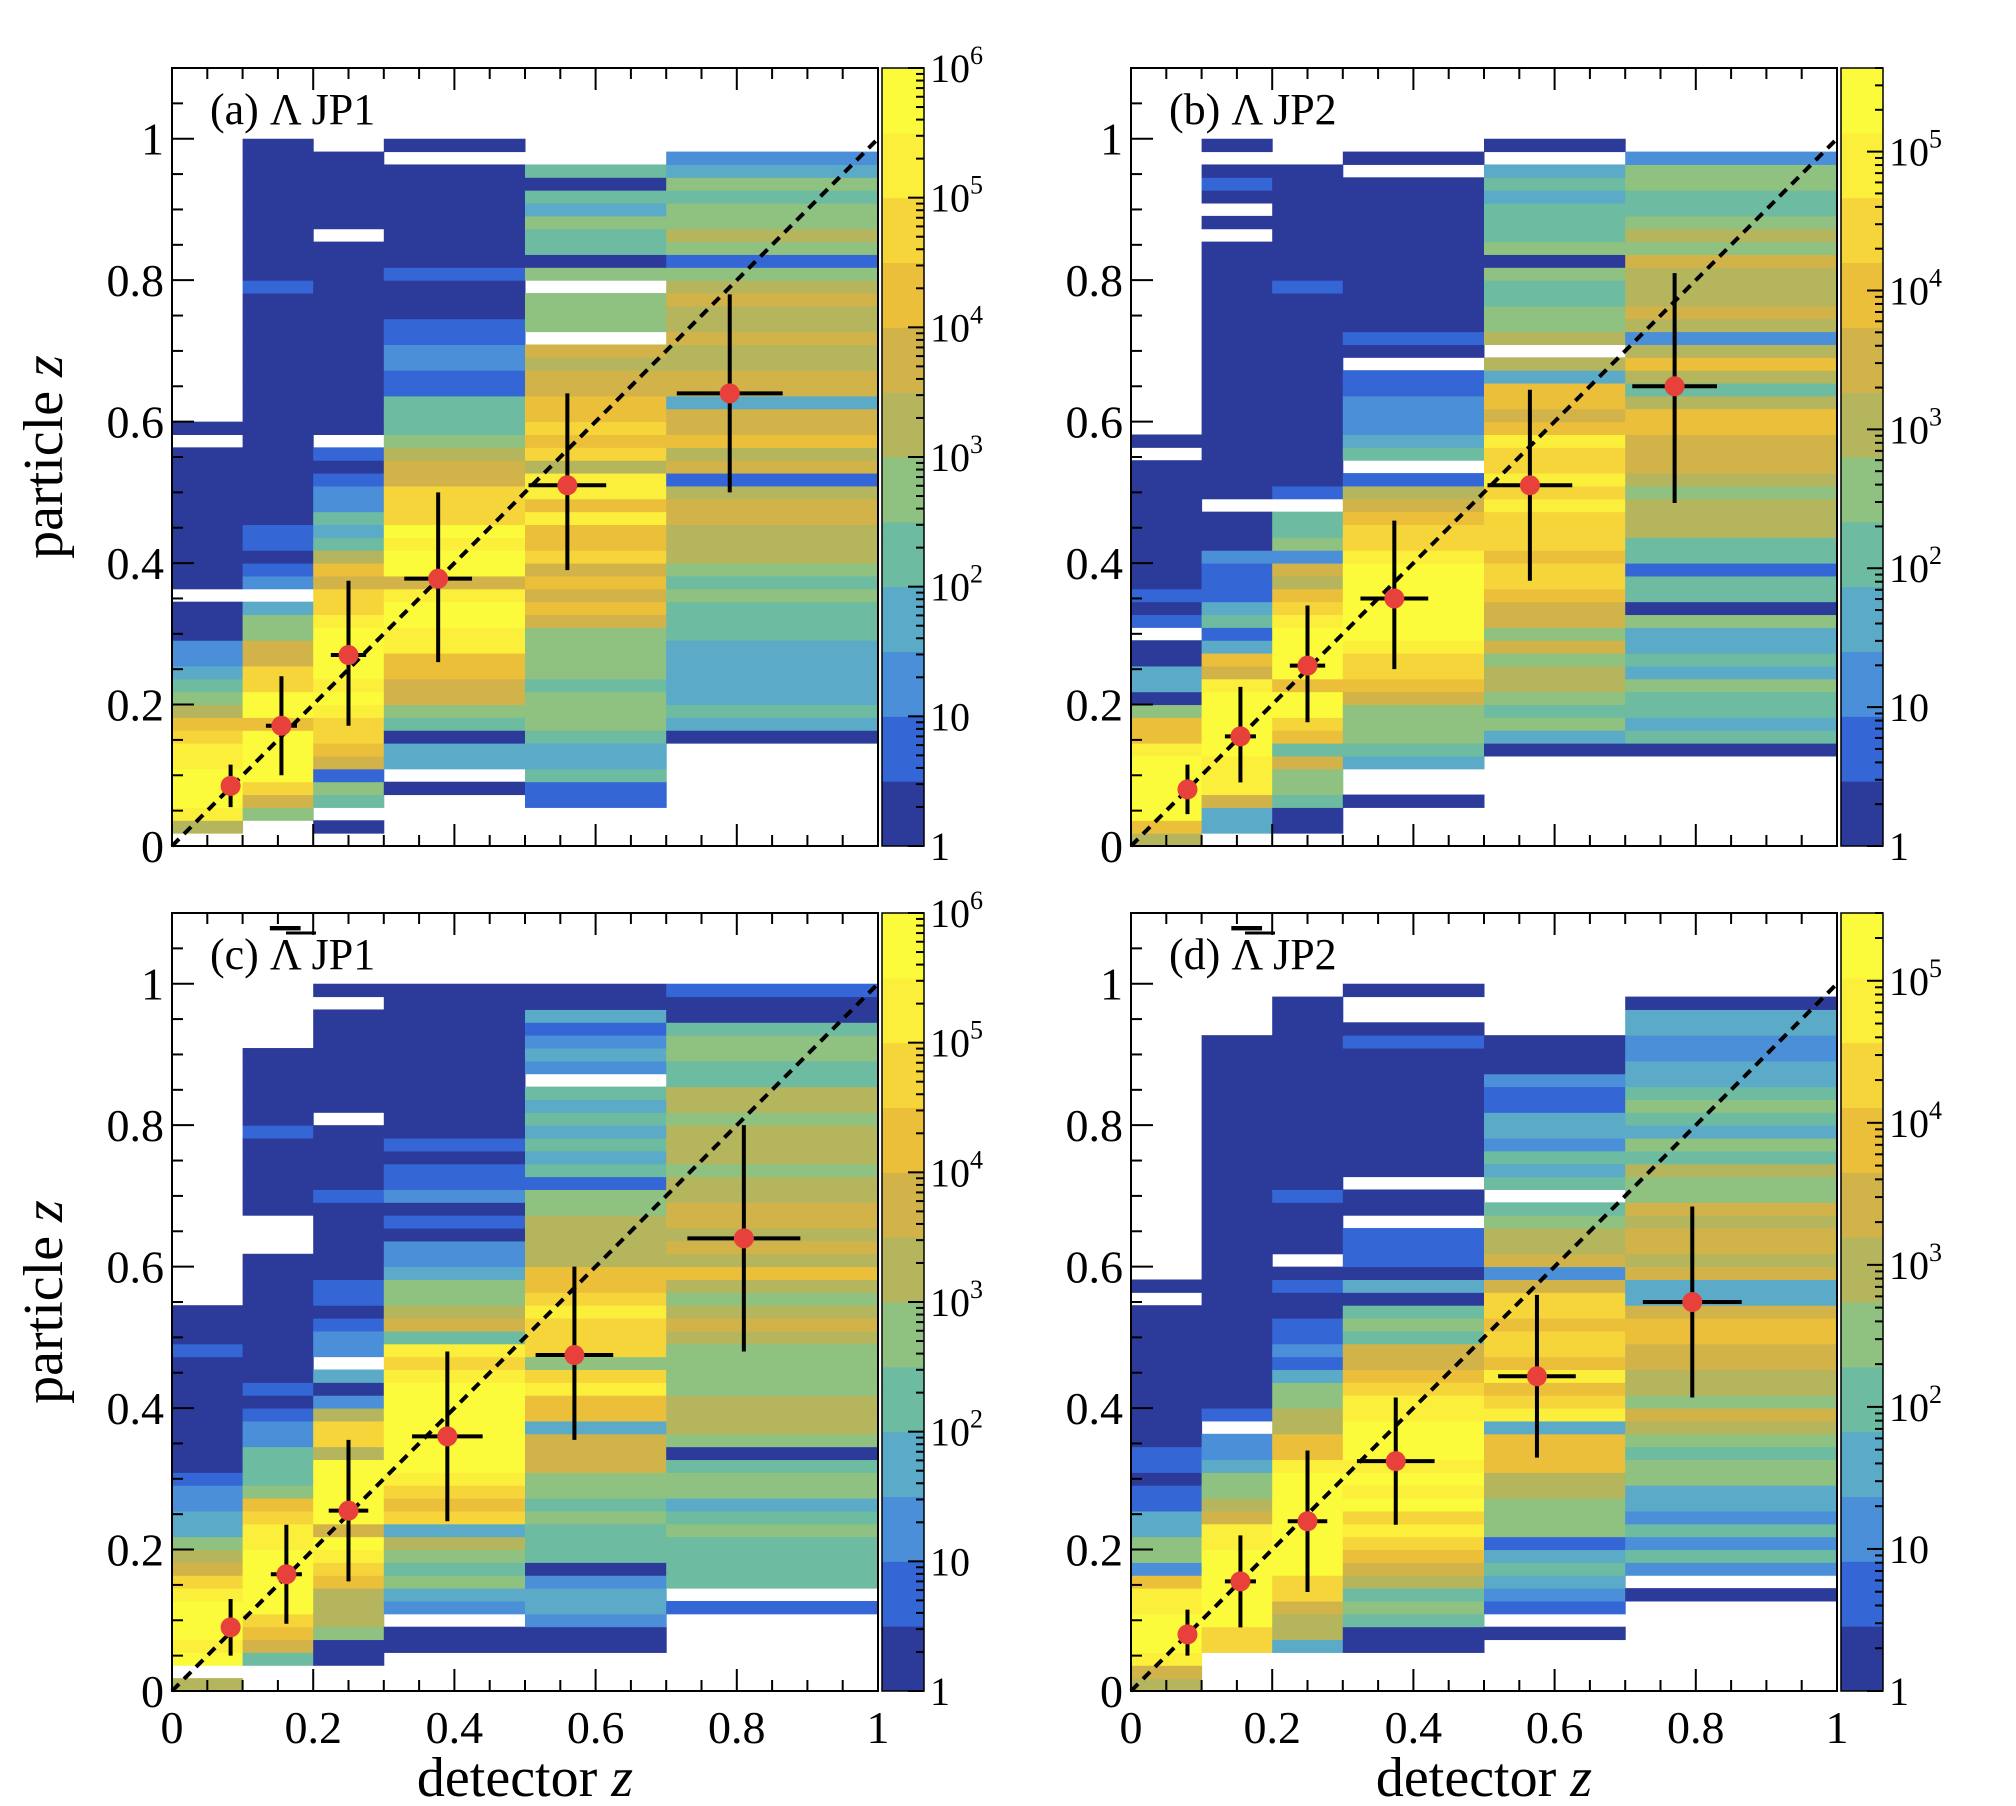 The image size is (2016, 1806). I want to click on y-axis-title-text: particle, so click(44, 1313).